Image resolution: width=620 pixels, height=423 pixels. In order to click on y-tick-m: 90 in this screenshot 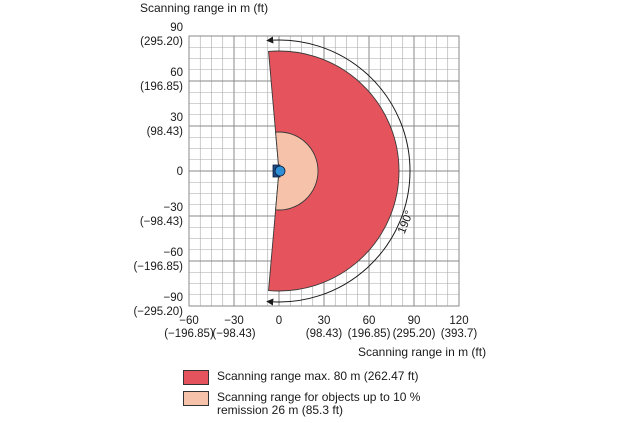, I will do `click(176, 28)`.